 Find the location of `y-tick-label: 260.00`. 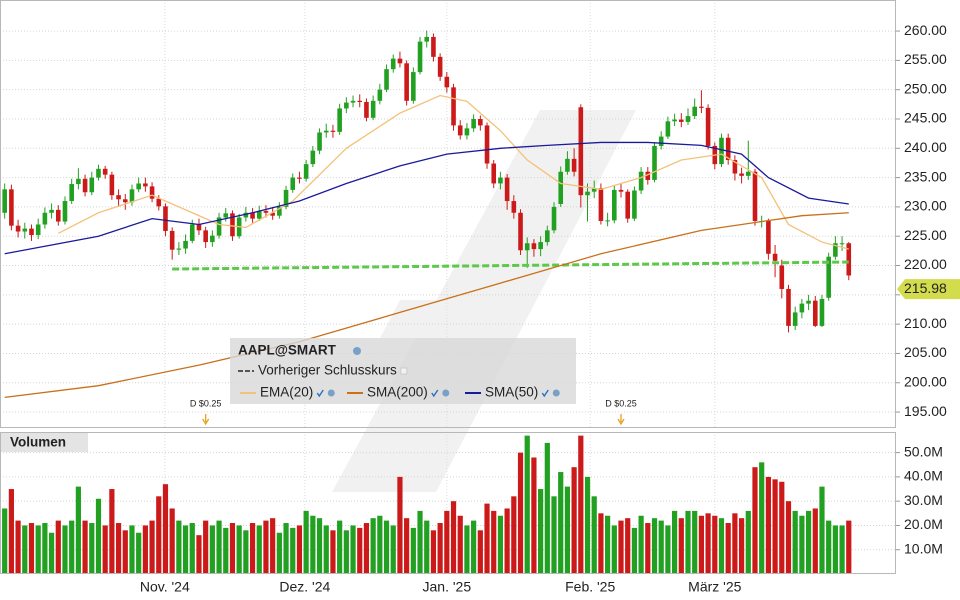

y-tick-label: 260.00 is located at coordinates (925, 30).